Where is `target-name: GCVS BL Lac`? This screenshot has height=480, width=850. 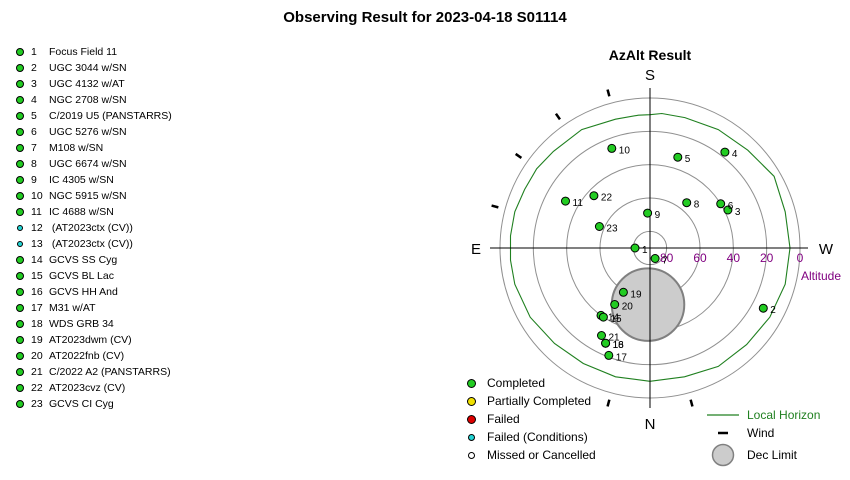
target-name: GCVS BL Lac is located at coordinates (81, 276).